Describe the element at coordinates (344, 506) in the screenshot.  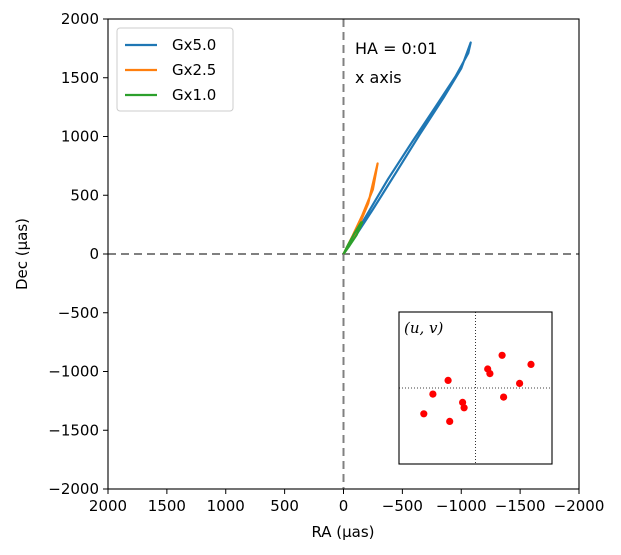
I see `x-tick-label: 0` at that location.